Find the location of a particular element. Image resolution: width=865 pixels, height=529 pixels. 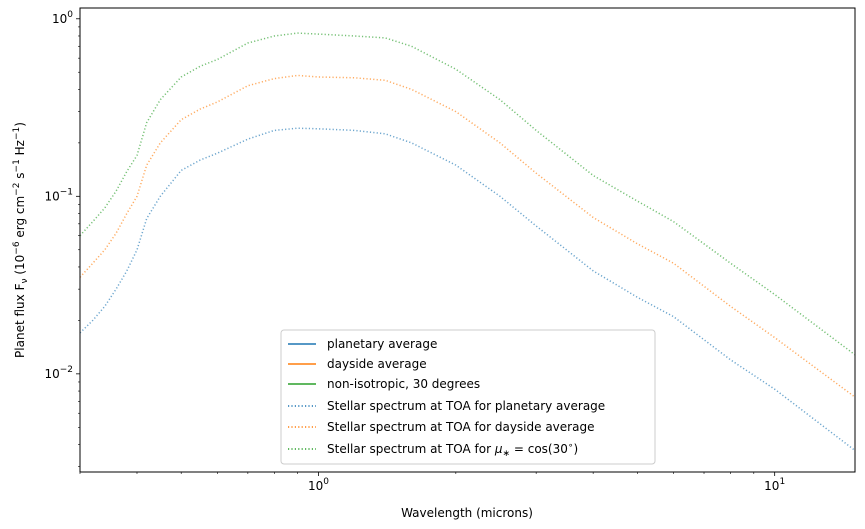

legend-box is located at coordinates (468, 397).